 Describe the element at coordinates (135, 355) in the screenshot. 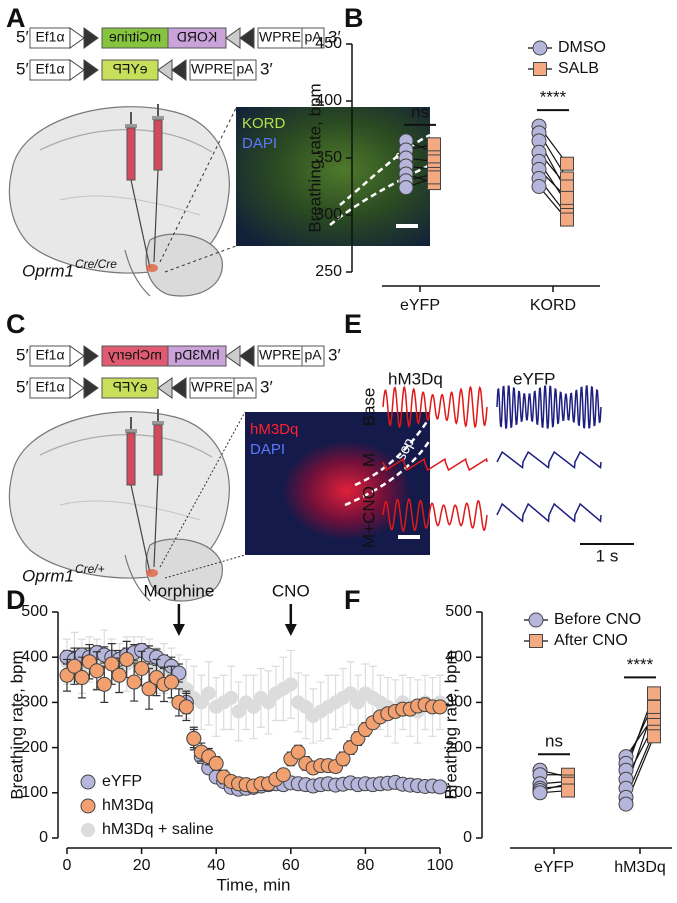

I see `gene-label: mCherry` at that location.